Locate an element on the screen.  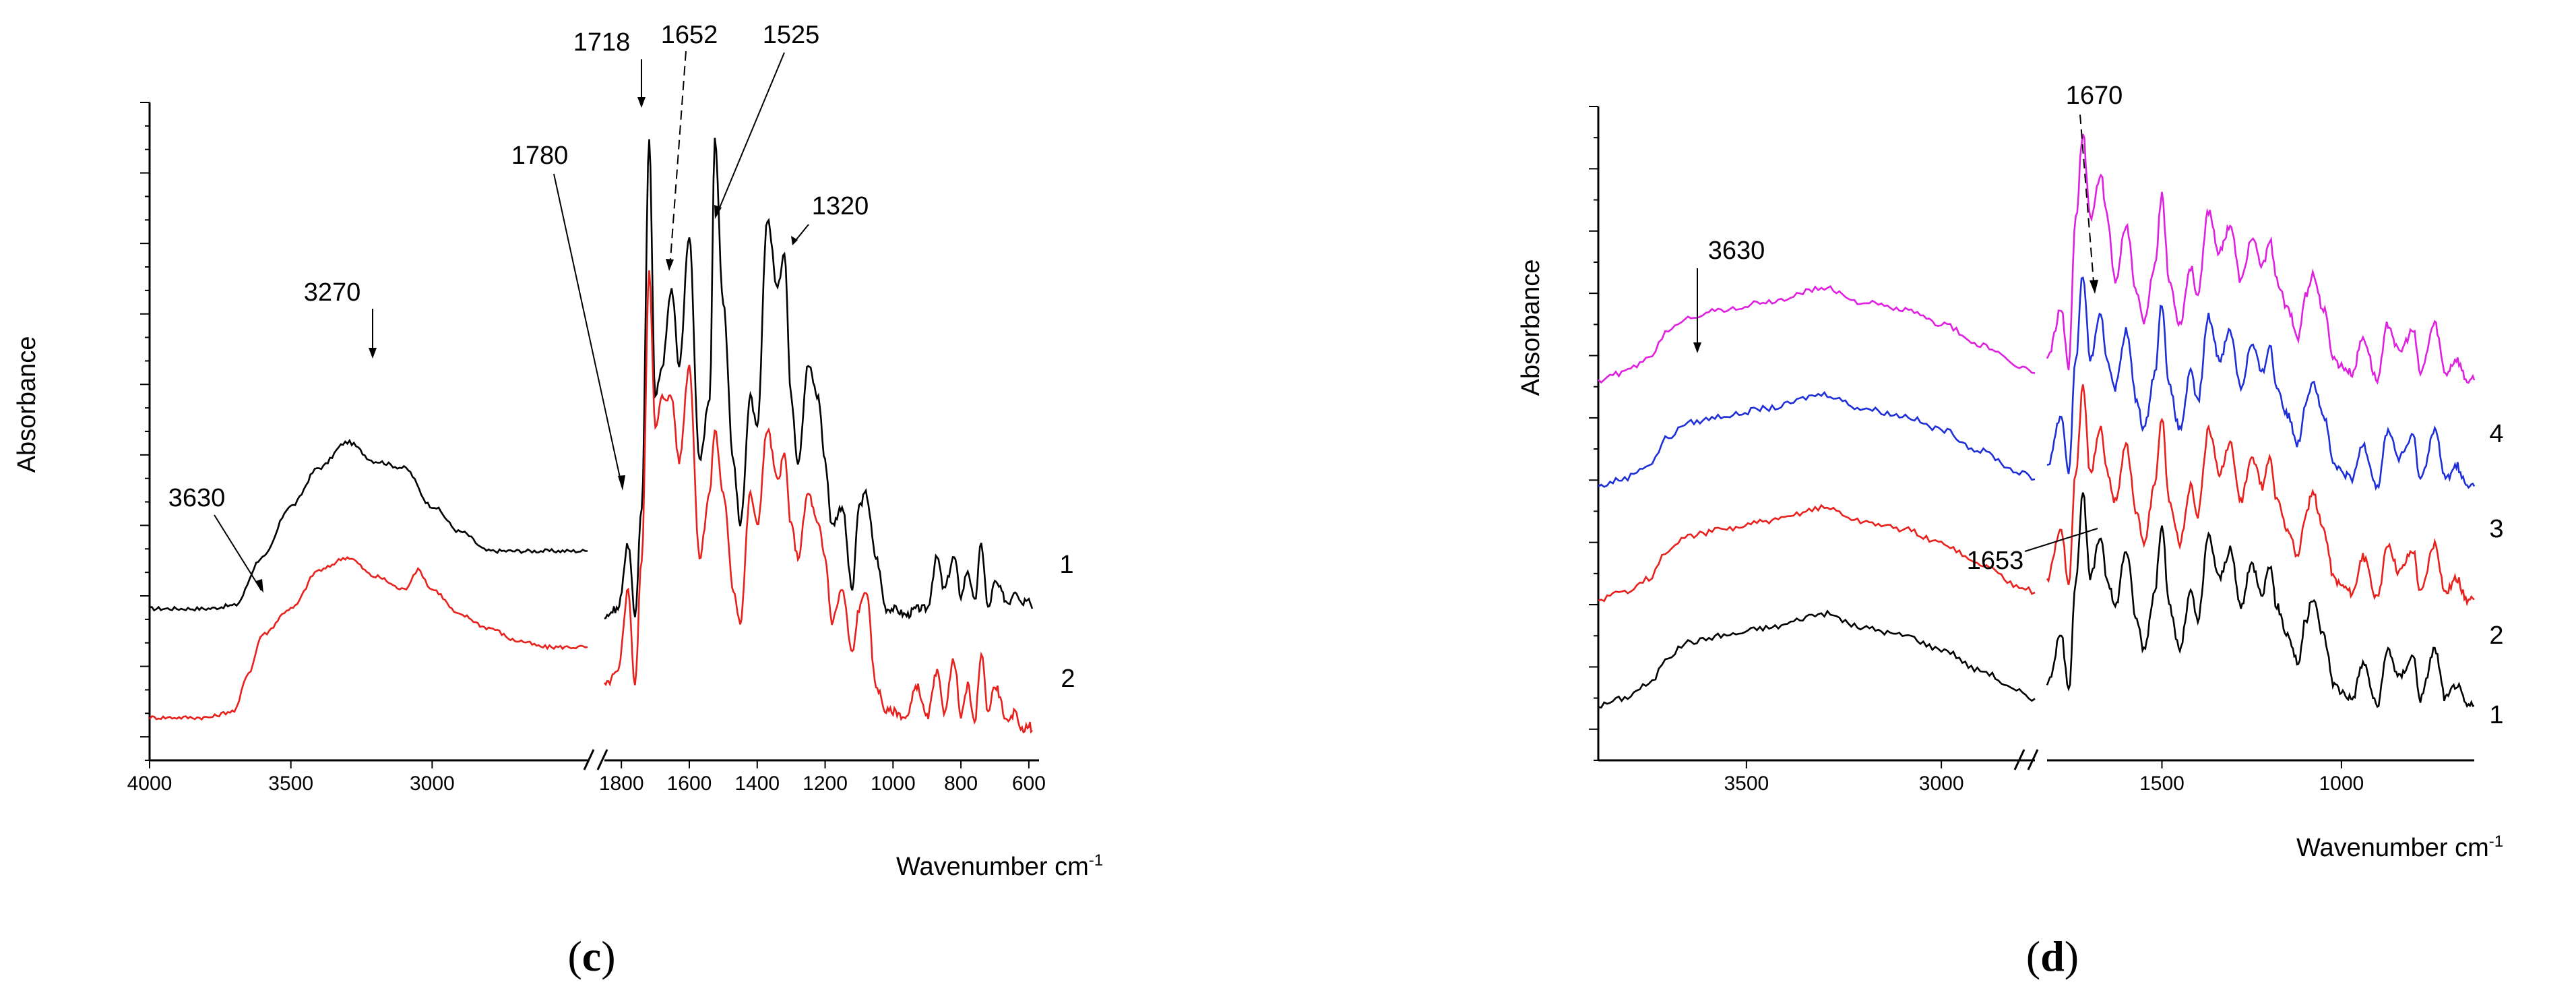
annotation-1320: 1320 is located at coordinates (840, 206).